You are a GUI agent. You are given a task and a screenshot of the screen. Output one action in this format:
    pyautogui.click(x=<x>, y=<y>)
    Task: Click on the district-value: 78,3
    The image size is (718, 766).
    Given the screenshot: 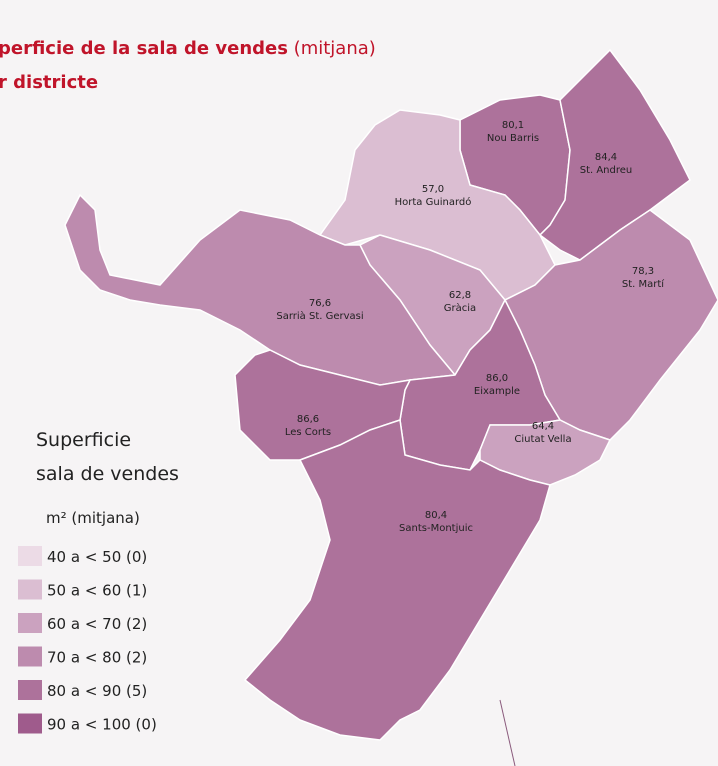 What is the action you would take?
    pyautogui.click(x=643, y=271)
    